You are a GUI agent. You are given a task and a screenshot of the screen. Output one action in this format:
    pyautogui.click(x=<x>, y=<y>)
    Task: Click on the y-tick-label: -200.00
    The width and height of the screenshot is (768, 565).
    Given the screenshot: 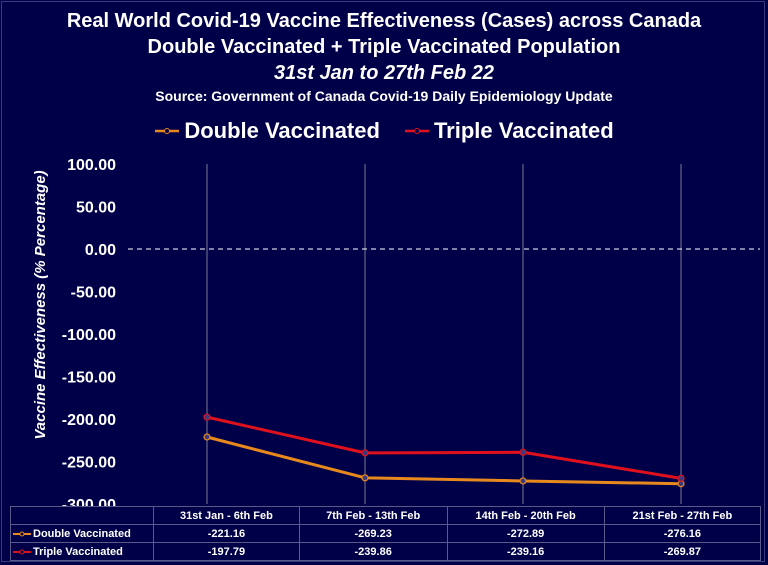 What is the action you would take?
    pyautogui.click(x=89, y=420)
    